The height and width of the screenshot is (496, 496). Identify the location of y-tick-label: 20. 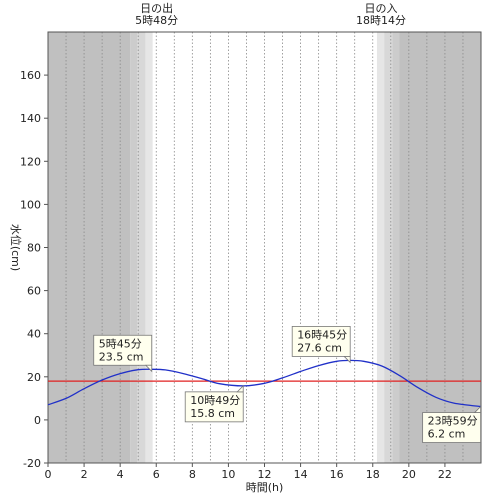
(34, 377).